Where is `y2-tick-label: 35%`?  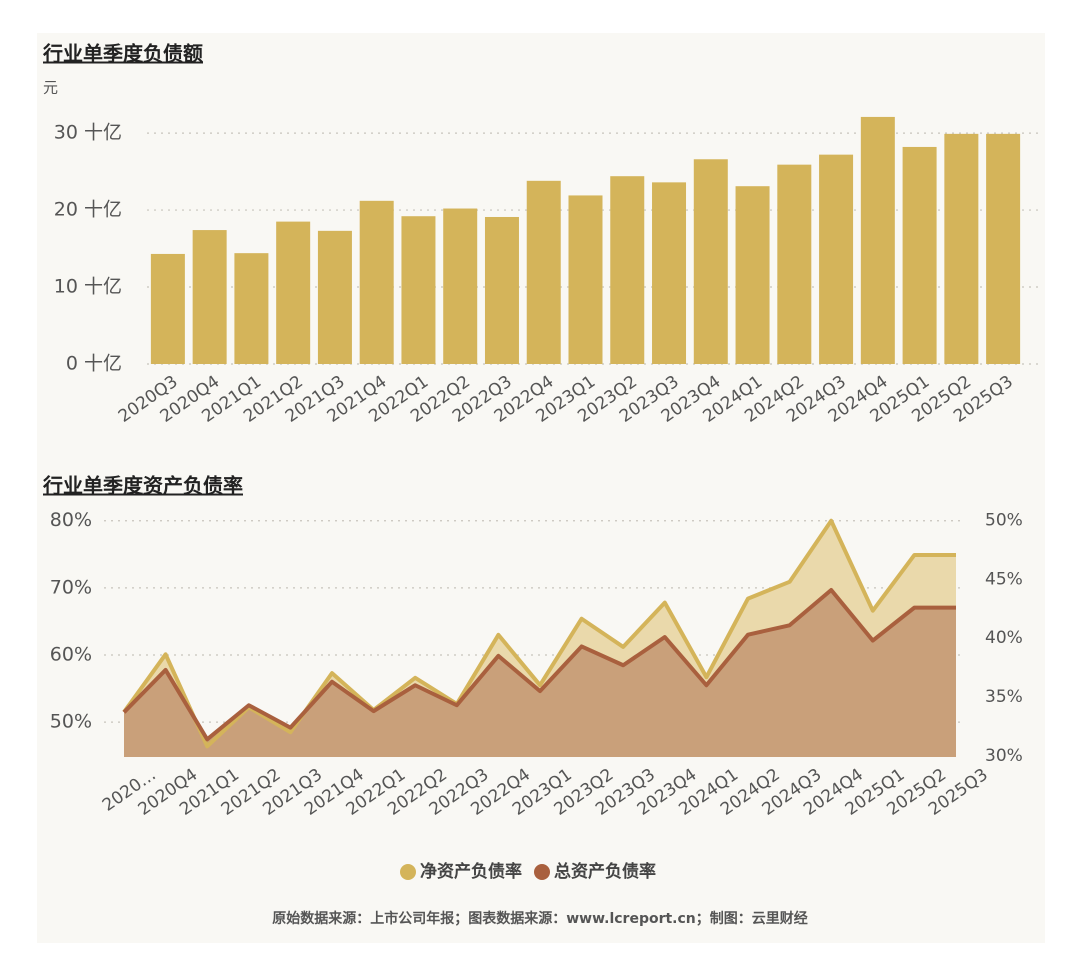
y2-tick-label: 35% is located at coordinates (1004, 697).